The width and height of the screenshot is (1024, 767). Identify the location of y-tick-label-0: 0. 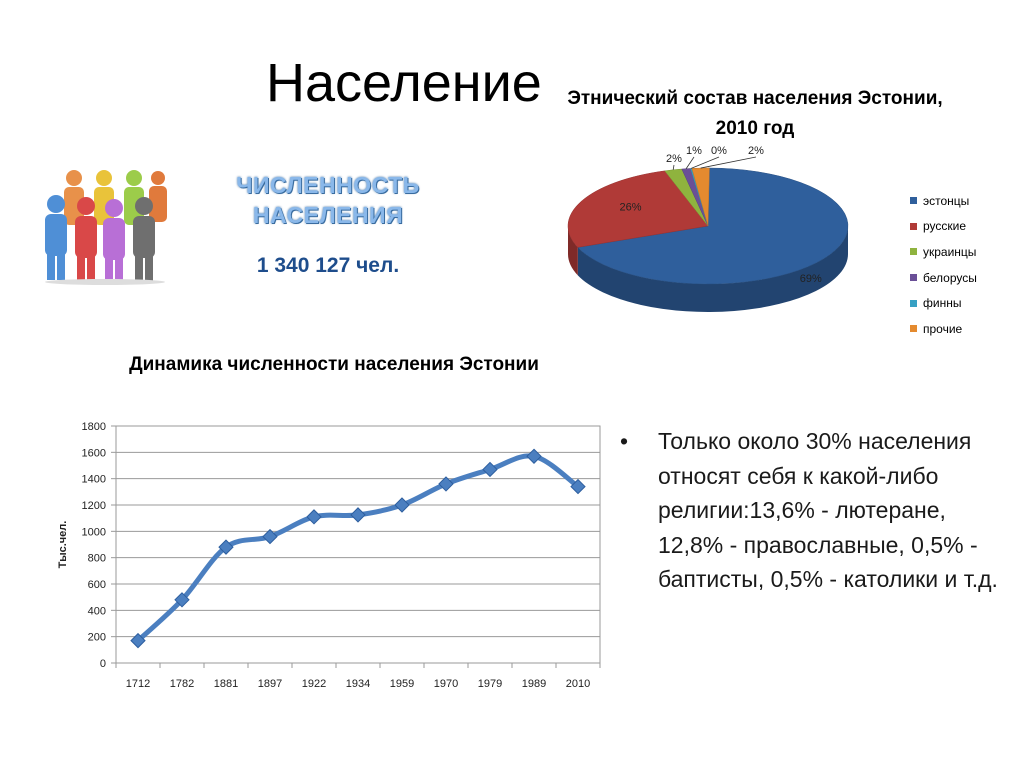
(103, 664).